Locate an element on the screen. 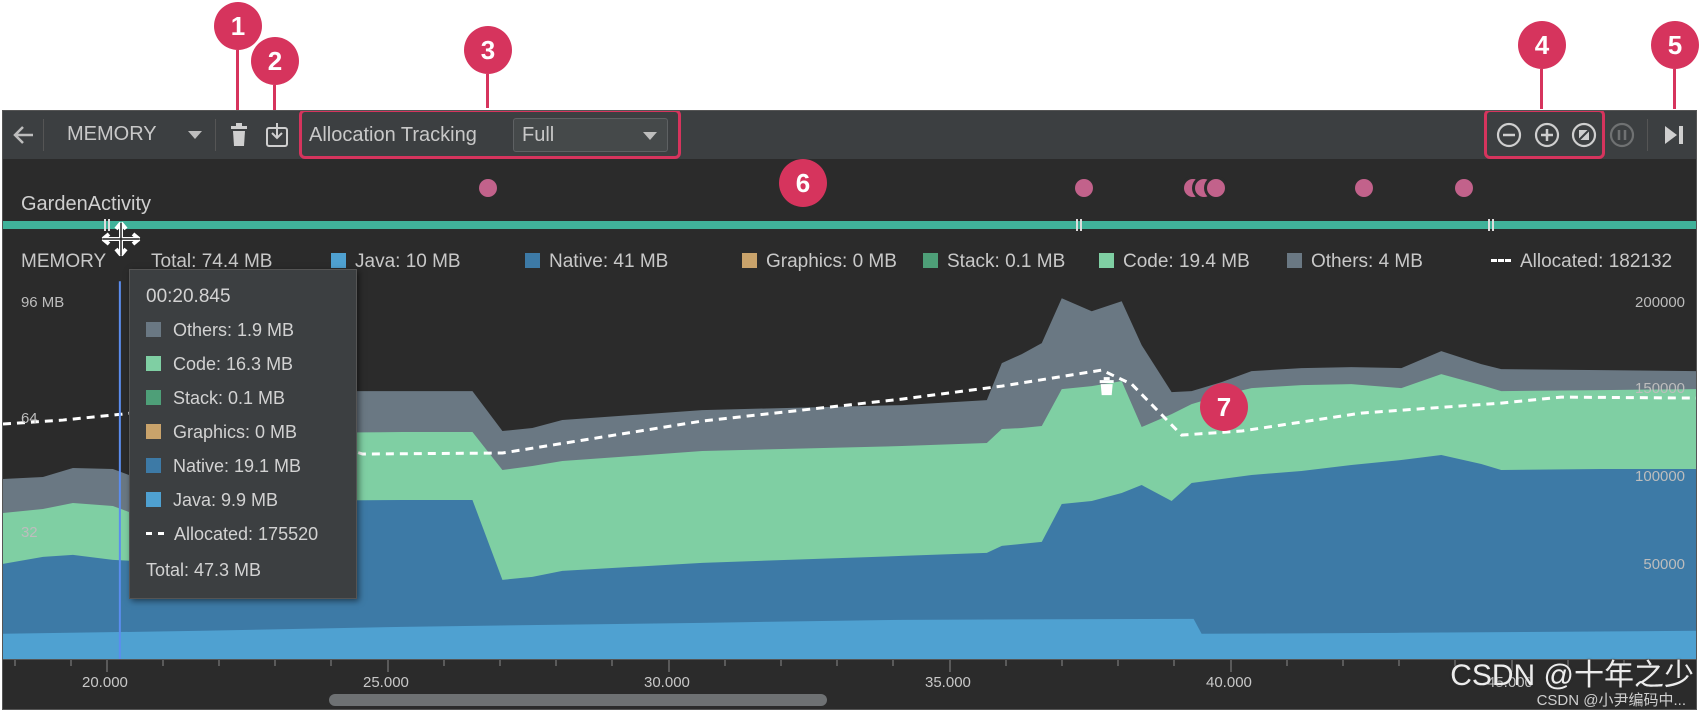  left-axis-tick: 96 MB is located at coordinates (42, 302).